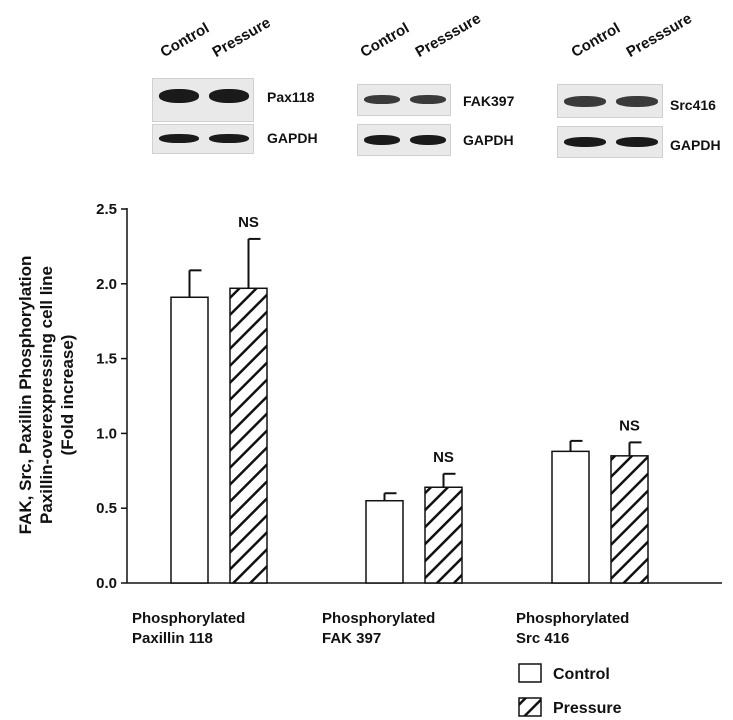 This screenshot has width=733, height=720. Describe the element at coordinates (570, 690) in the screenshot. I see `legend: Control Pressure` at that location.